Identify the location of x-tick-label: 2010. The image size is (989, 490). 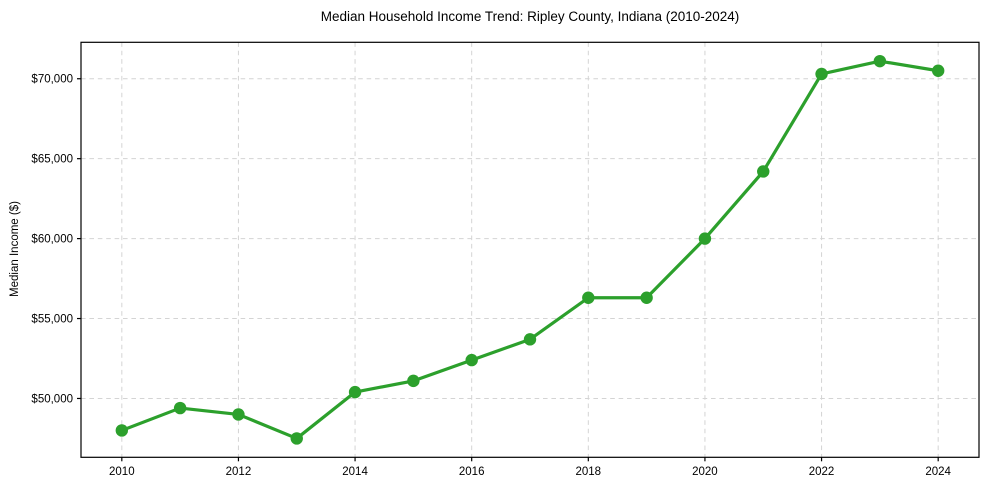
(122, 472).